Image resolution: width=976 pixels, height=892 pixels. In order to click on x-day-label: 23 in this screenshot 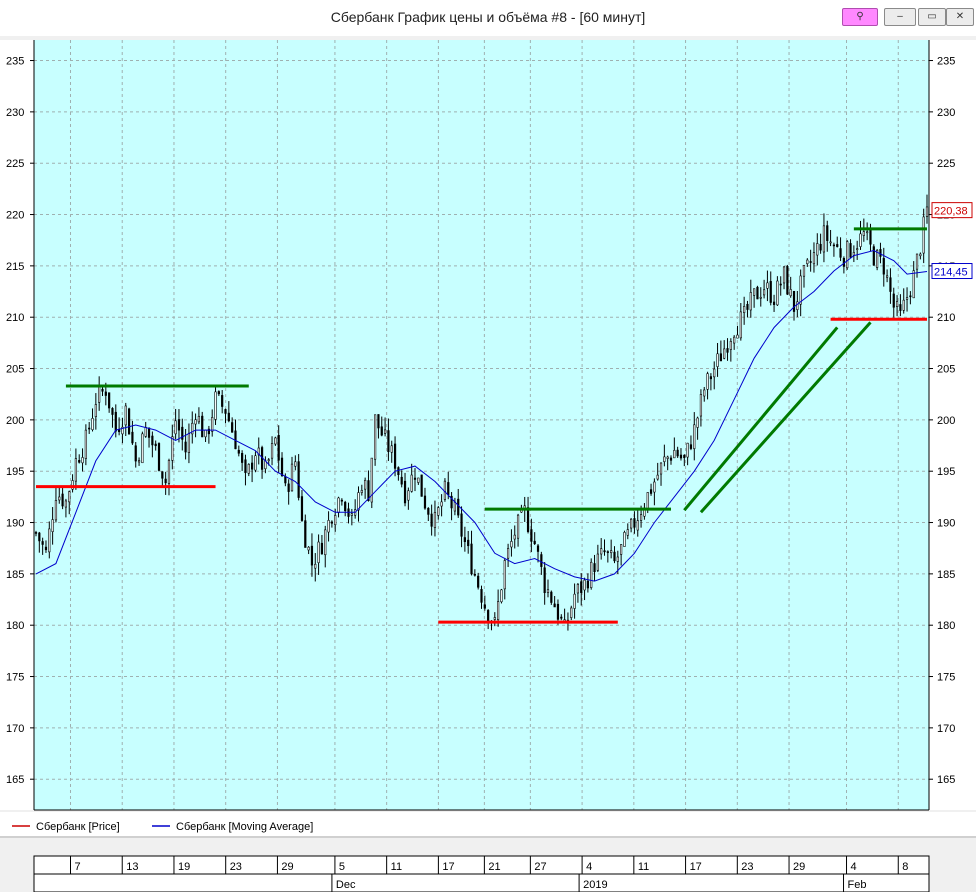, I will do `click(236, 867)`.